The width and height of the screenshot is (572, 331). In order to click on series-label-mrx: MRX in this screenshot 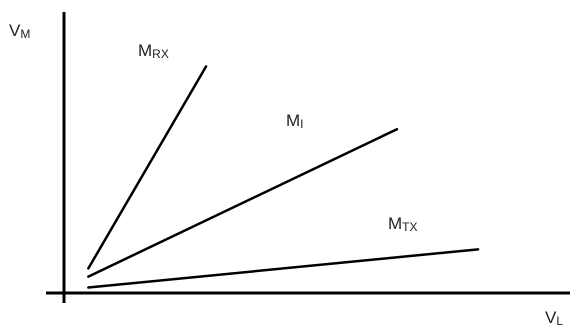, I will do `click(153, 51)`.